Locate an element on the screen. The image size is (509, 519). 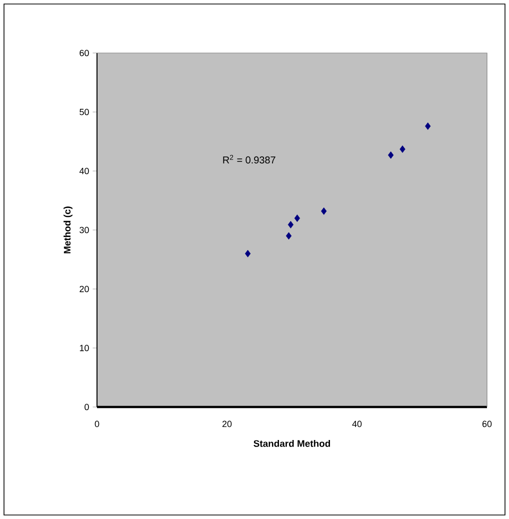
x-tick-label: 20 is located at coordinates (227, 424).